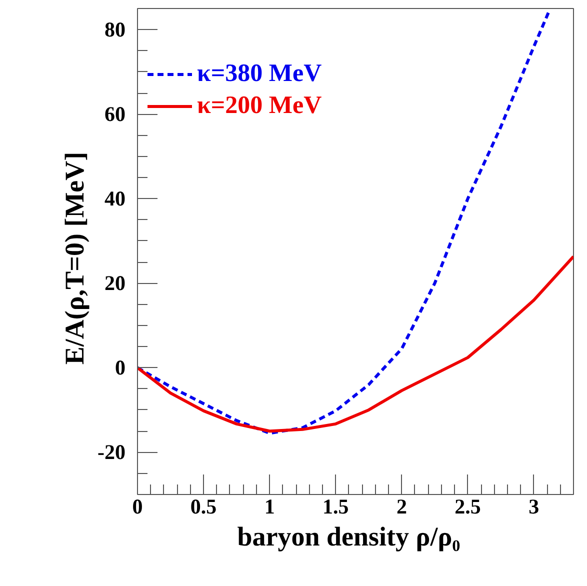 This screenshot has height=586, width=587. I want to click on y-axis-title: E/A(ρ,T=0) [MeV], so click(75, 258).